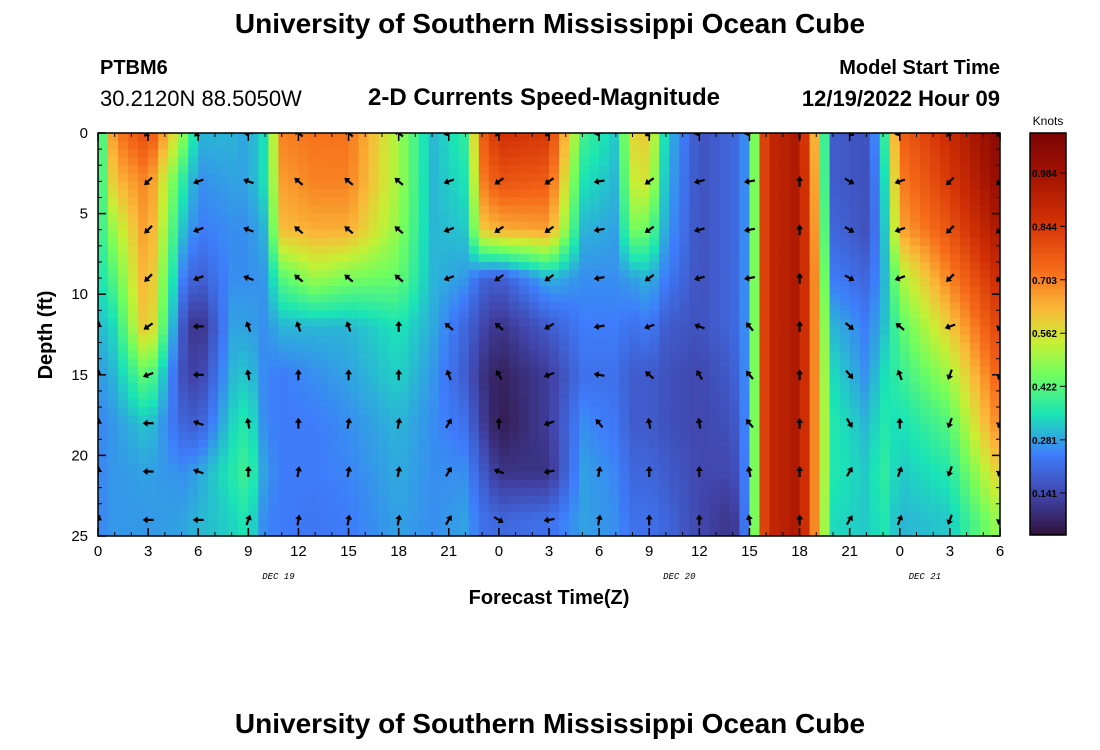 This screenshot has height=750, width=1100. I want to click on y-tick-label: 10, so click(79, 294).